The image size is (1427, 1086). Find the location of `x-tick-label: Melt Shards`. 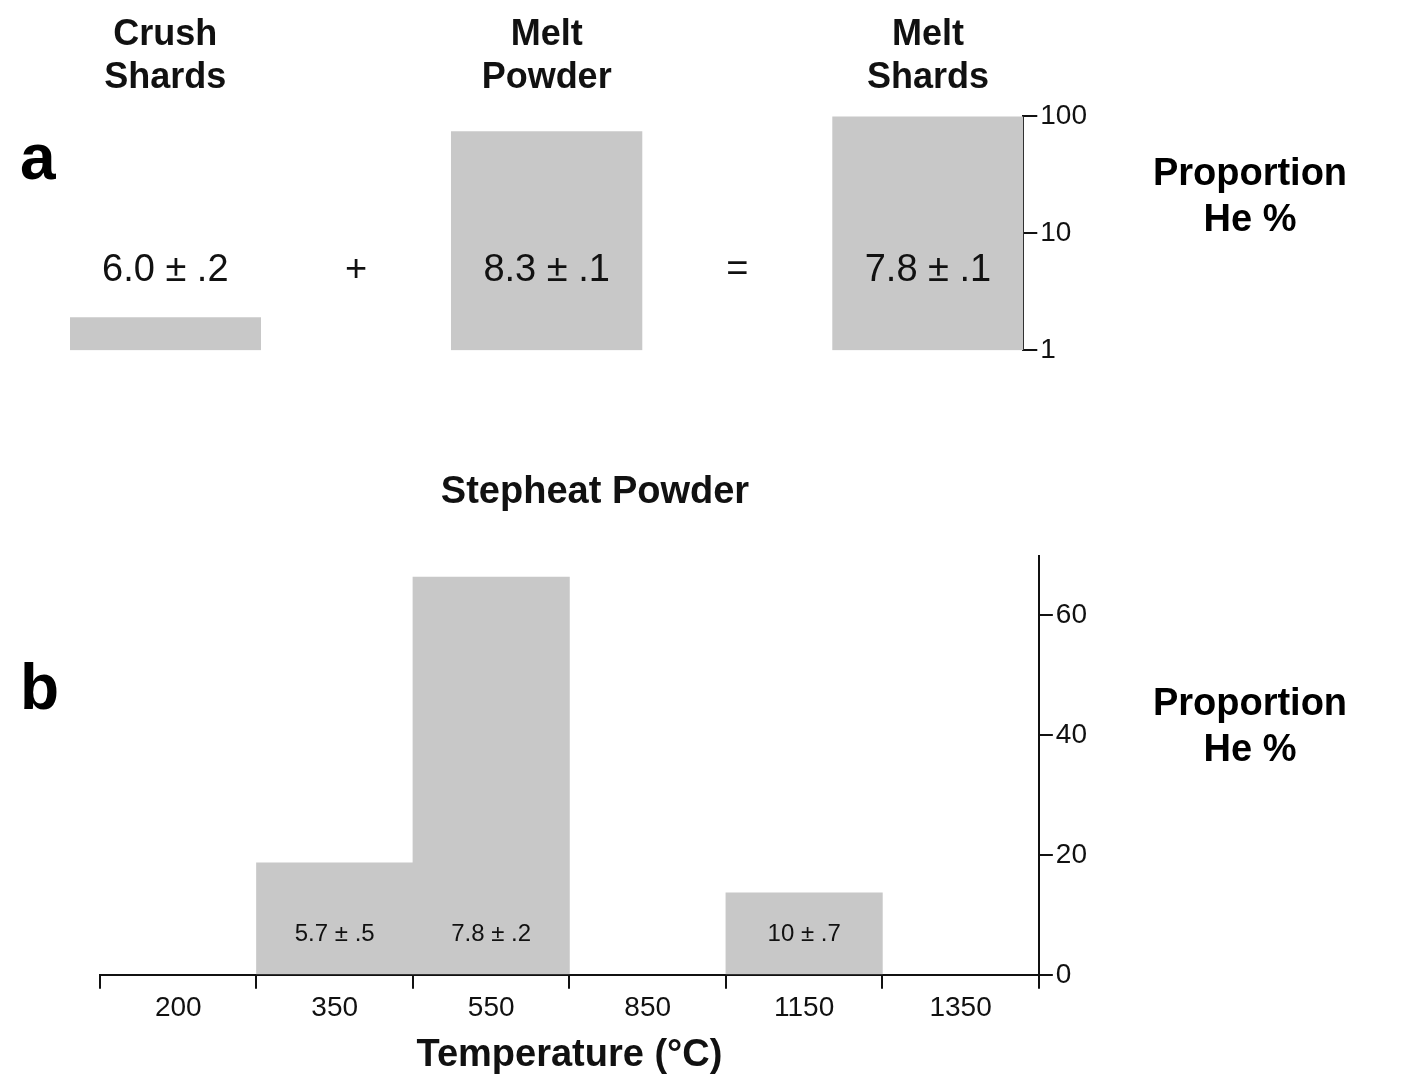

x-tick-label: Melt Shards is located at coordinates (927, 53).